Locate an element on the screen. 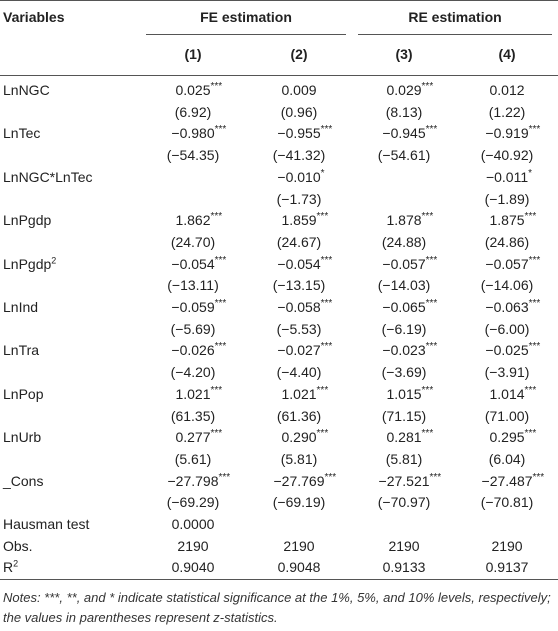 The width and height of the screenshot is (558, 631). variable-name: Obs. is located at coordinates (18, 545).